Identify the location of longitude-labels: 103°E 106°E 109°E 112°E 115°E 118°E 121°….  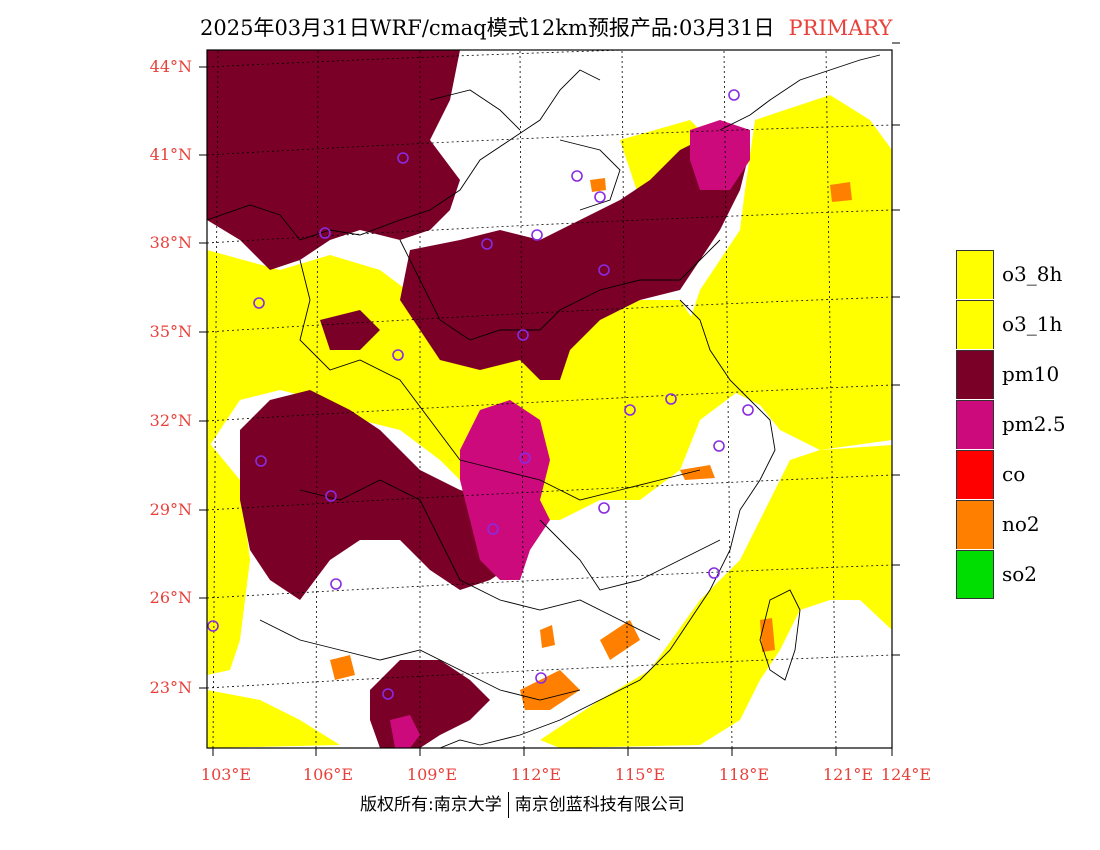
(566, 774).